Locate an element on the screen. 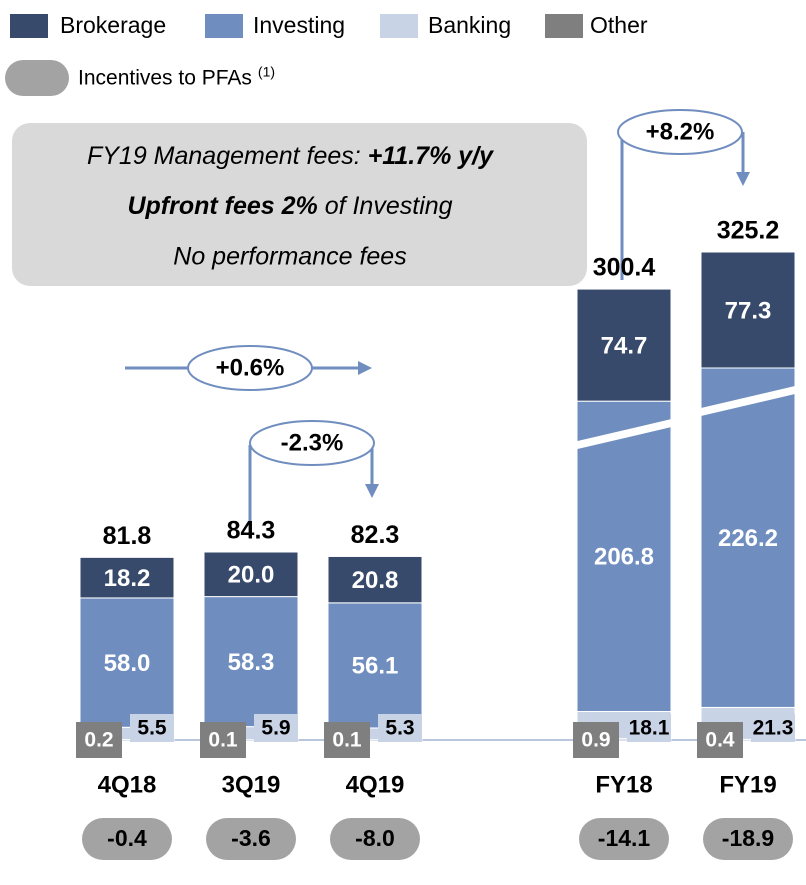 This screenshot has width=806, height=885. total-label: 82.3 is located at coordinates (375, 535).